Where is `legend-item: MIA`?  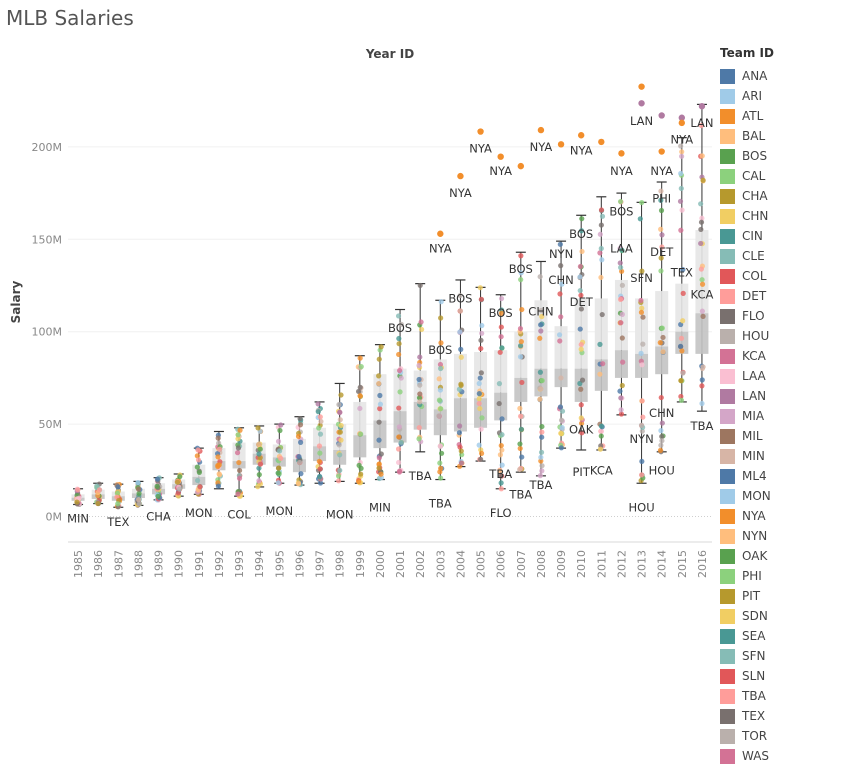
legend-item: MIA is located at coordinates (785, 416).